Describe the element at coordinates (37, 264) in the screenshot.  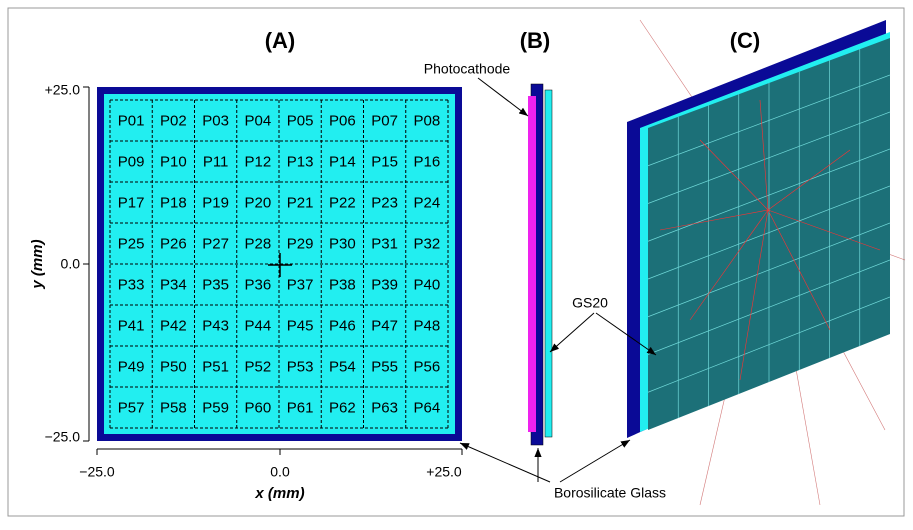
I see `y-axis-label: y (mm)` at that location.